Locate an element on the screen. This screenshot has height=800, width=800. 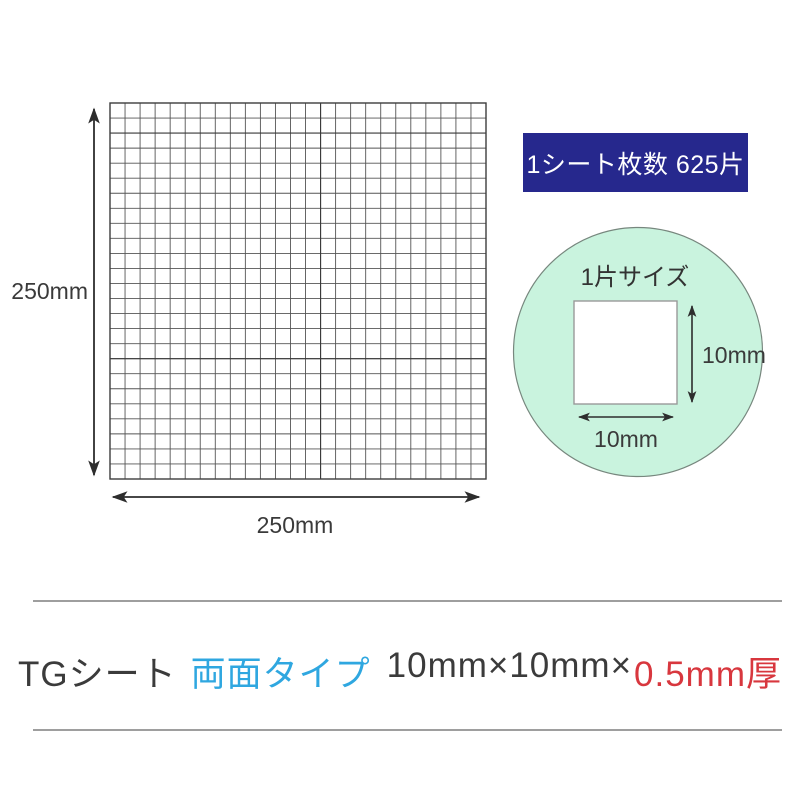
piece-diagram is located at coordinates (638, 352).